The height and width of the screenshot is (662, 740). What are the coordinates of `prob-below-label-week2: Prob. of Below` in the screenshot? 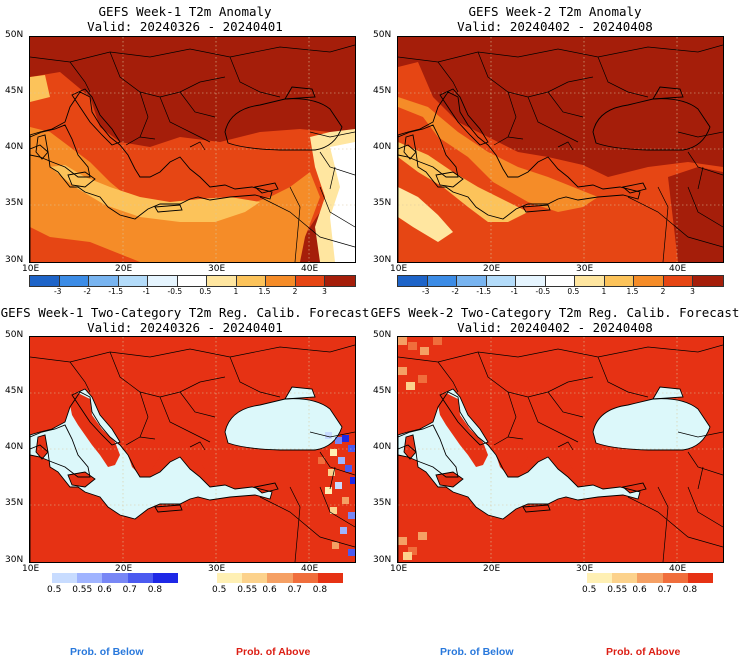 It's located at (477, 652).